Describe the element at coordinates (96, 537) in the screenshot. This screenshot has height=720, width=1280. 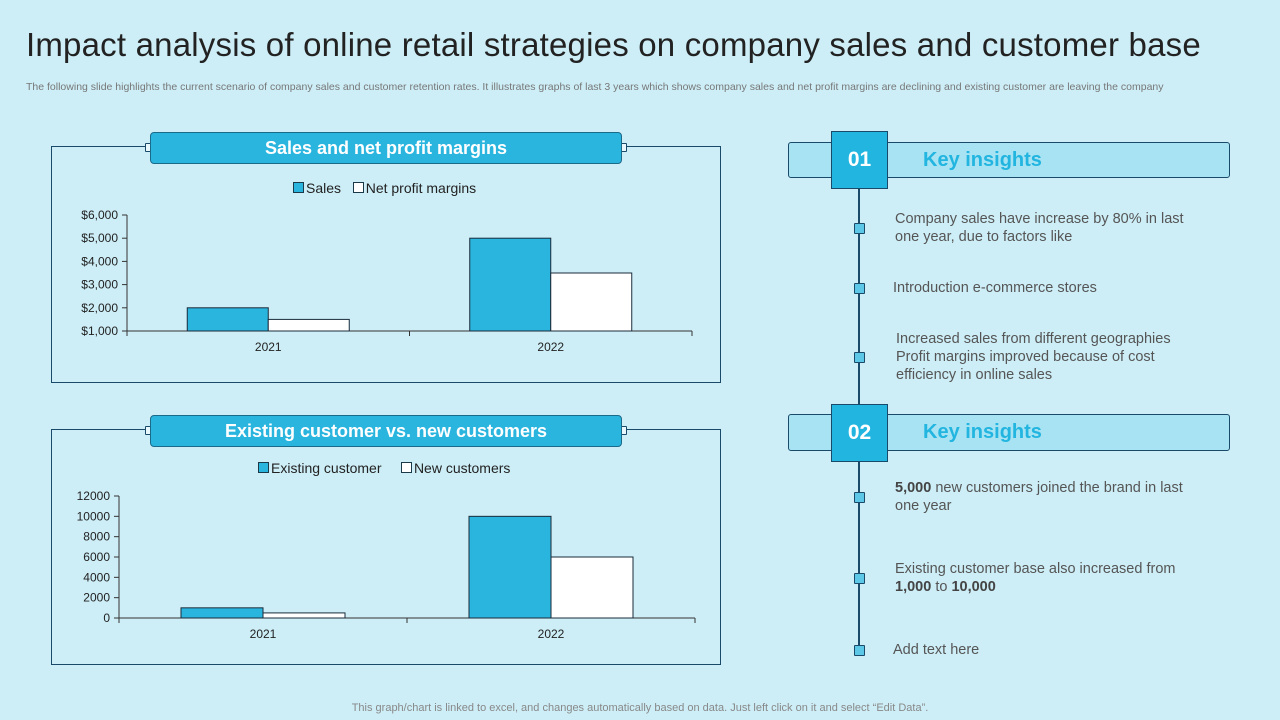
I see `y-tick-label: 8000` at that location.